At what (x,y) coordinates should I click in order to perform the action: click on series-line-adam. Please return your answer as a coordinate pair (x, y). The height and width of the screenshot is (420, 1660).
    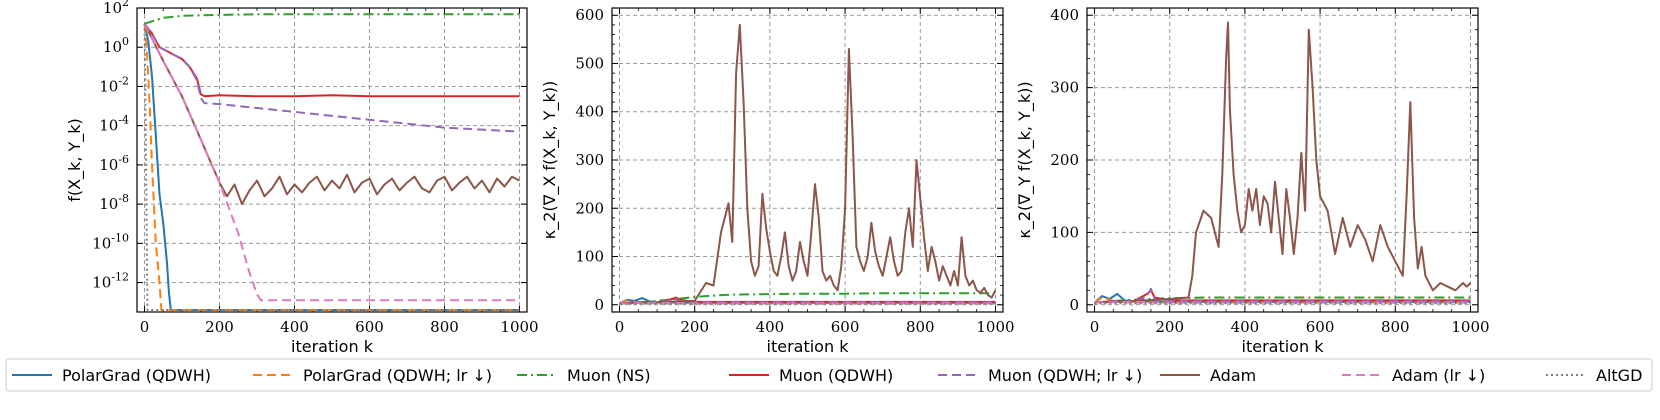
    Looking at the image, I should click on (331, 114).